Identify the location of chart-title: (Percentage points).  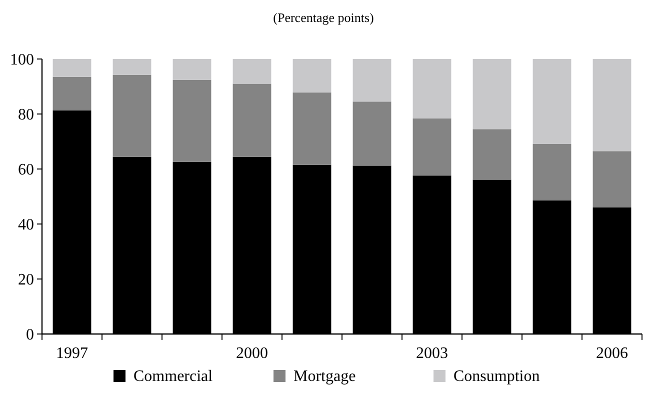
(323, 17).